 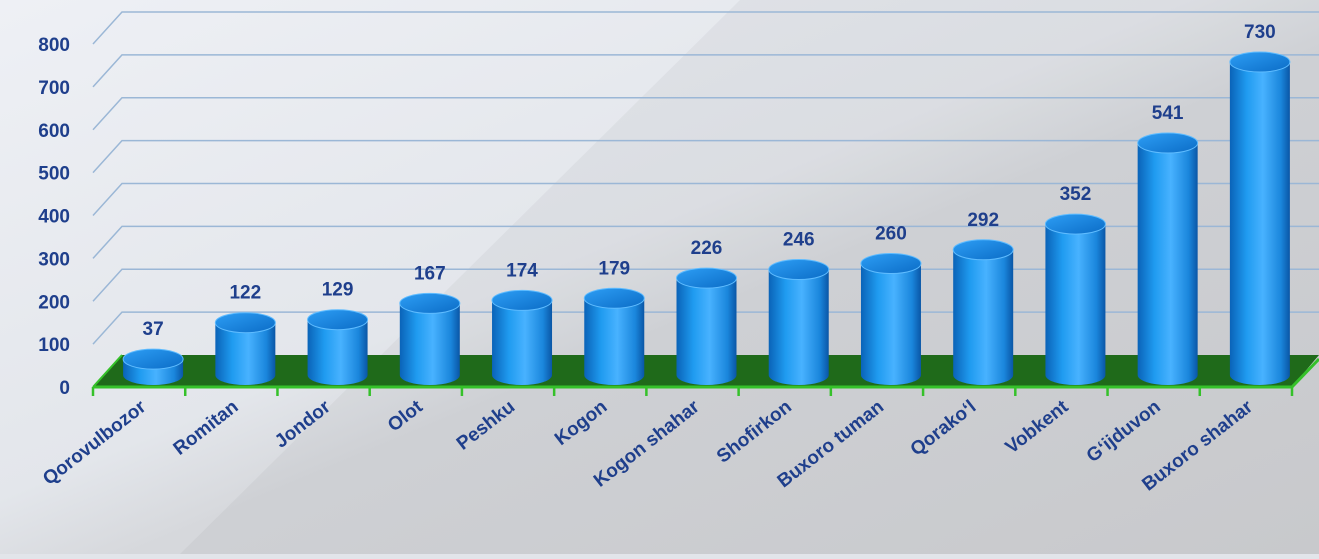 I want to click on bar: 352, so click(x=1075, y=284).